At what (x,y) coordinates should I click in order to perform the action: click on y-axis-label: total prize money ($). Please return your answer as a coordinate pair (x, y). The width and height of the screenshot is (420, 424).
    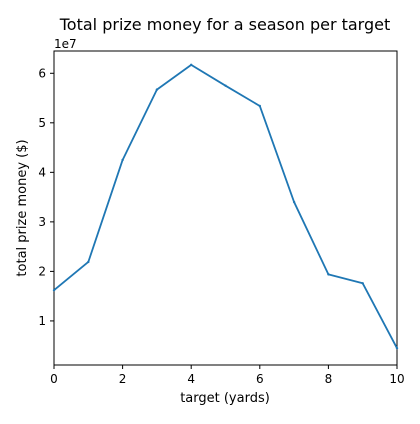
    Looking at the image, I should click on (22, 207).